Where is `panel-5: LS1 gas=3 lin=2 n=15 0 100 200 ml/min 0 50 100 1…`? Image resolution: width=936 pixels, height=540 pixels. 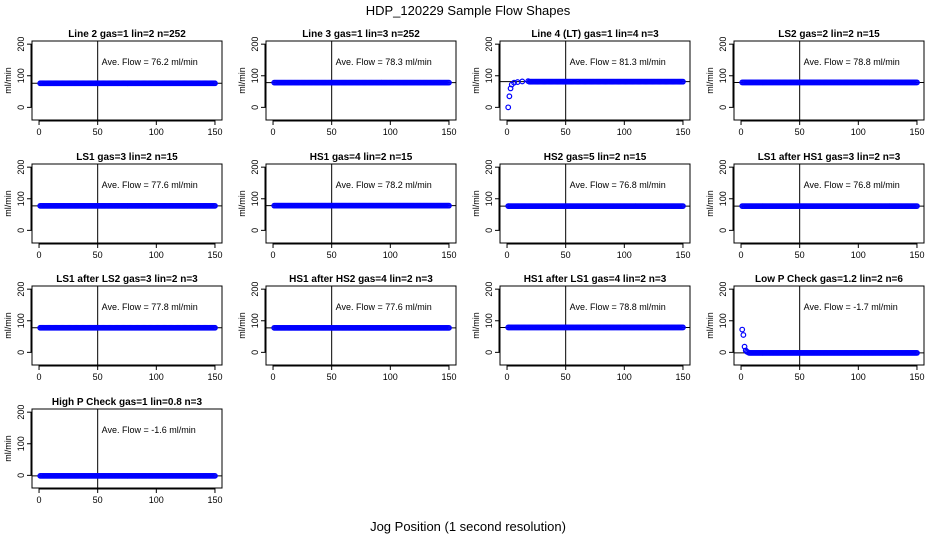 panel-5: LS1 gas=3 lin=2 n=15 0 100 200 ml/min 0 50 100 1… is located at coordinates (113, 206).